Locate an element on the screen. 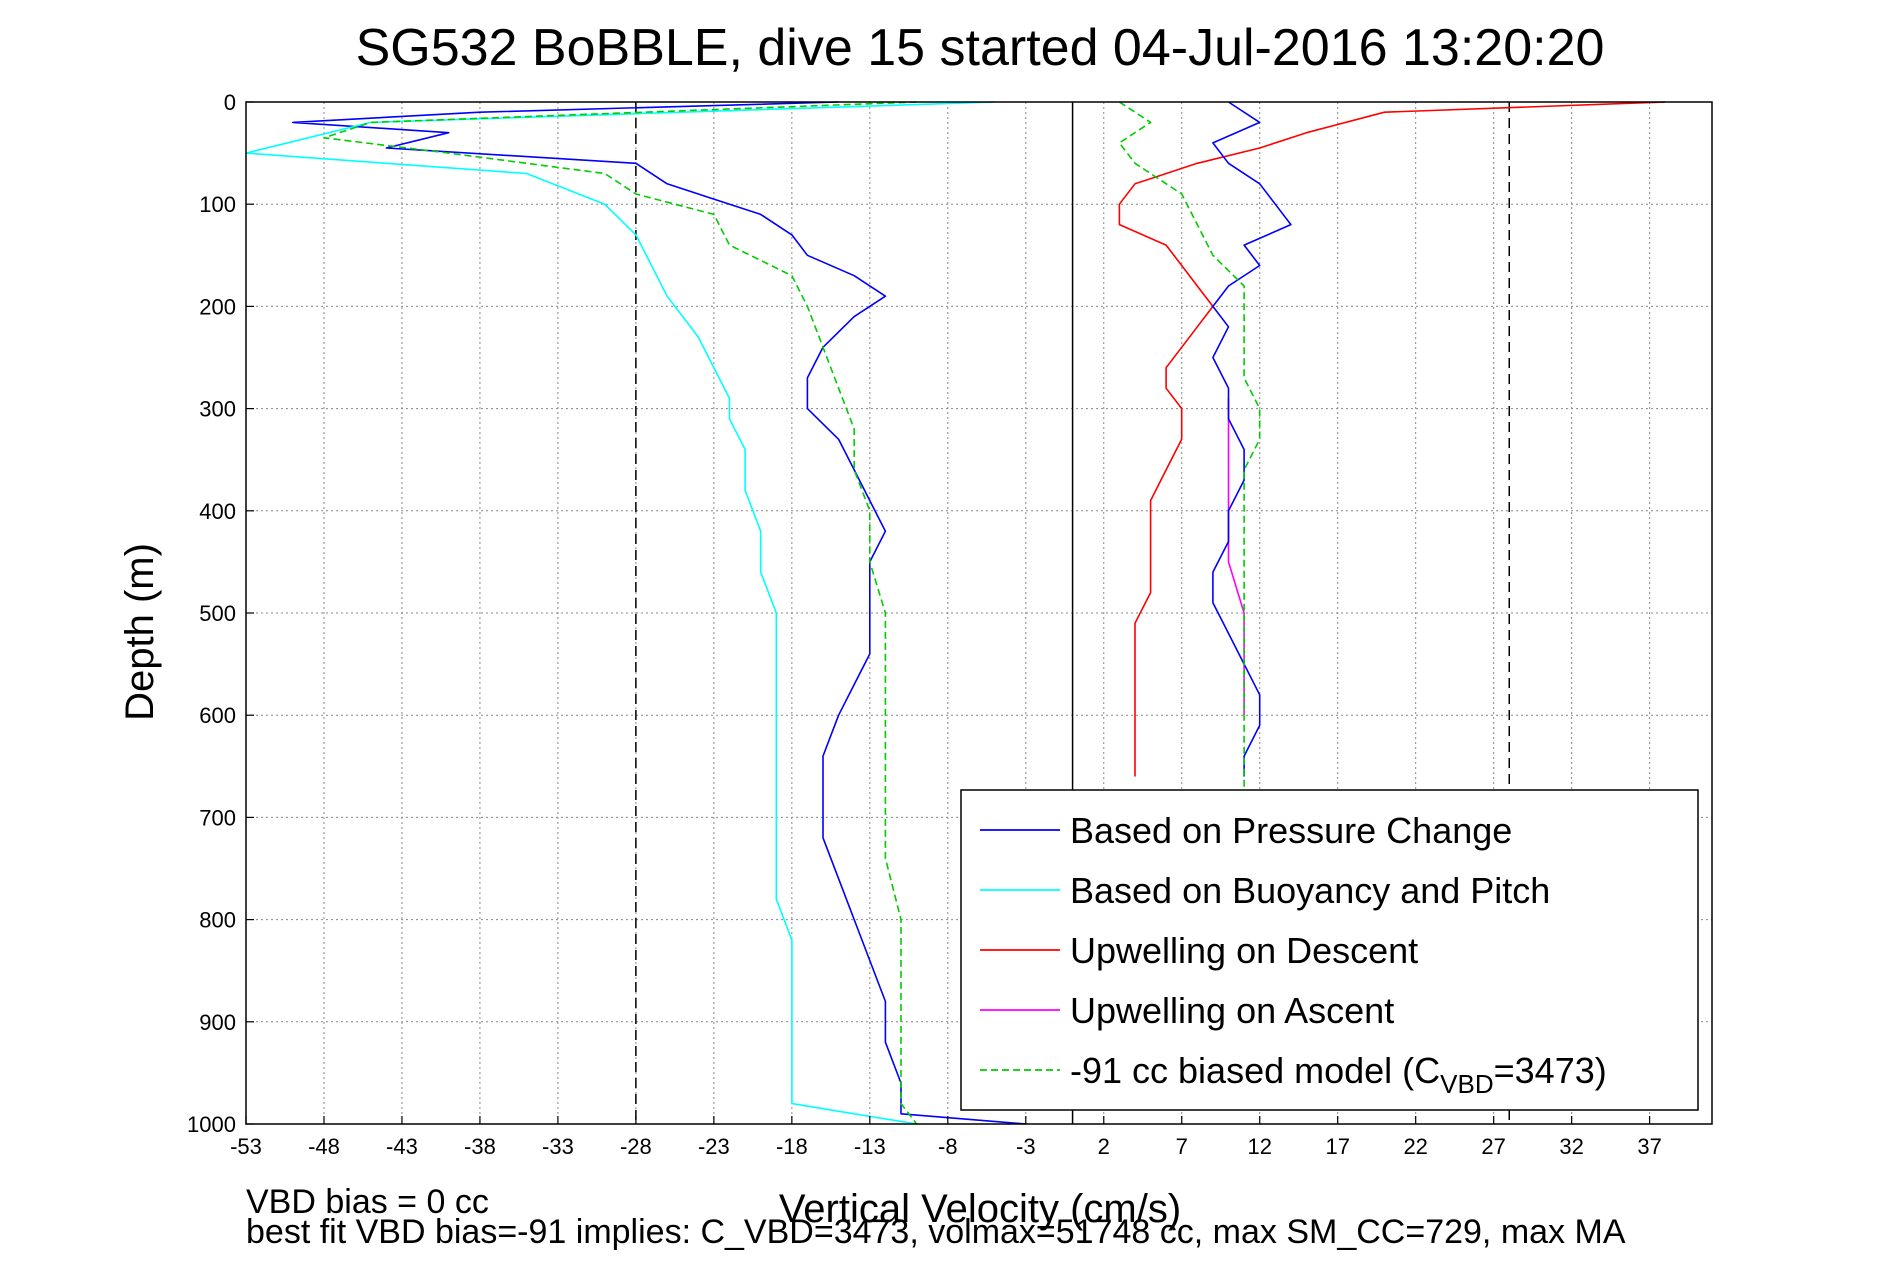 This screenshot has height=1262, width=1891. legend-box is located at coordinates (1329, 950).